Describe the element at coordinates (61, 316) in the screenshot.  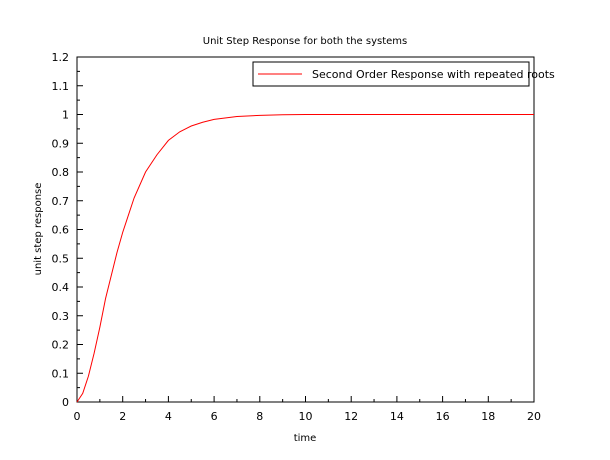
I see `y-tick-label: 0.3` at that location.